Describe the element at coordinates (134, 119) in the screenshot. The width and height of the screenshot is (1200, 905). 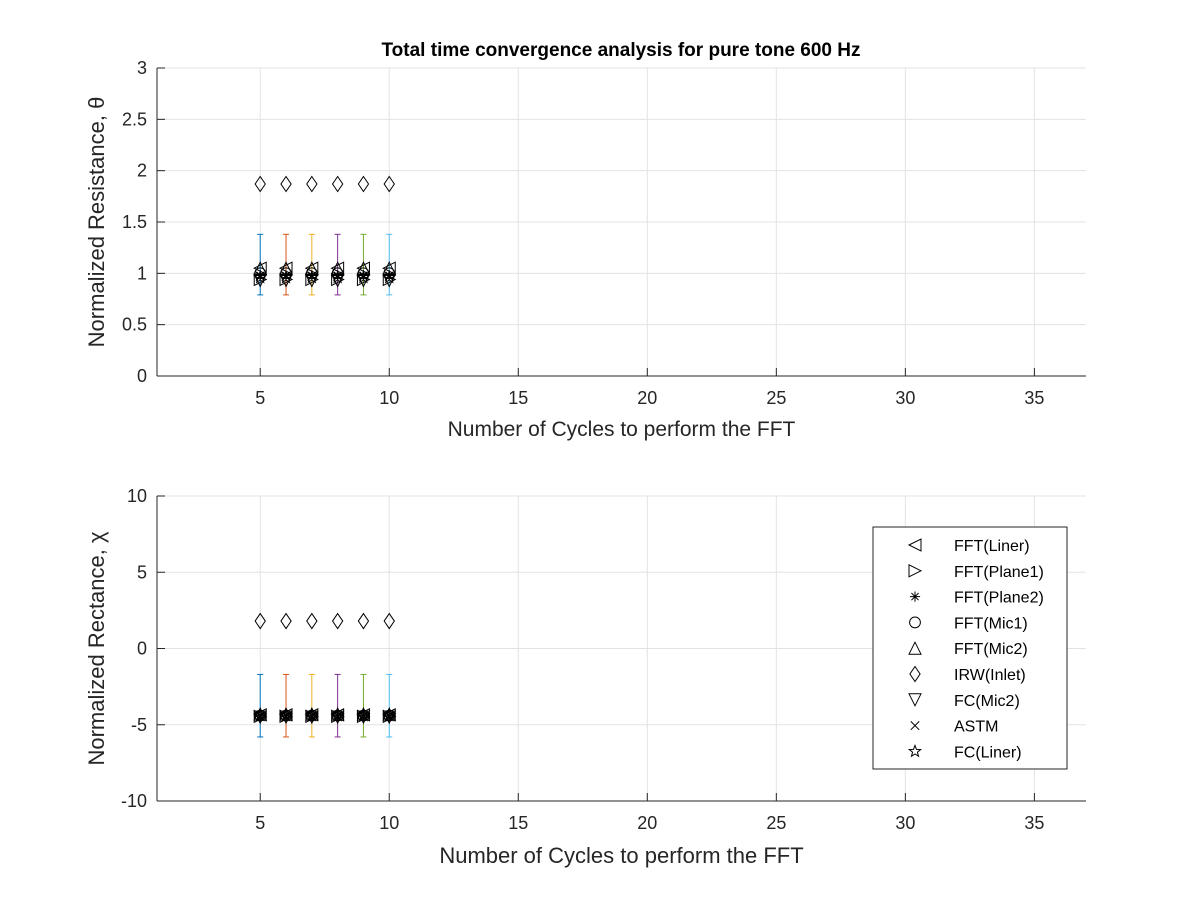
I see `y-tick-label: 2.5` at that location.